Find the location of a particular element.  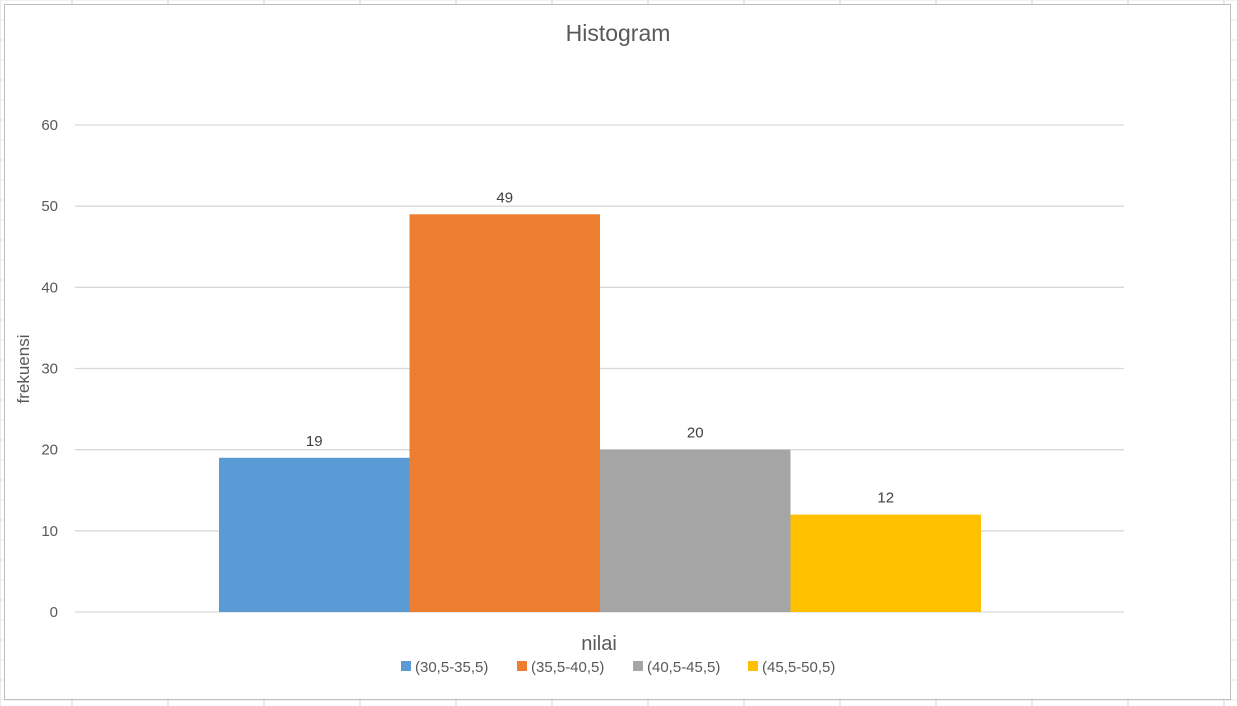

y-tick-label: 30 is located at coordinates (49, 369).